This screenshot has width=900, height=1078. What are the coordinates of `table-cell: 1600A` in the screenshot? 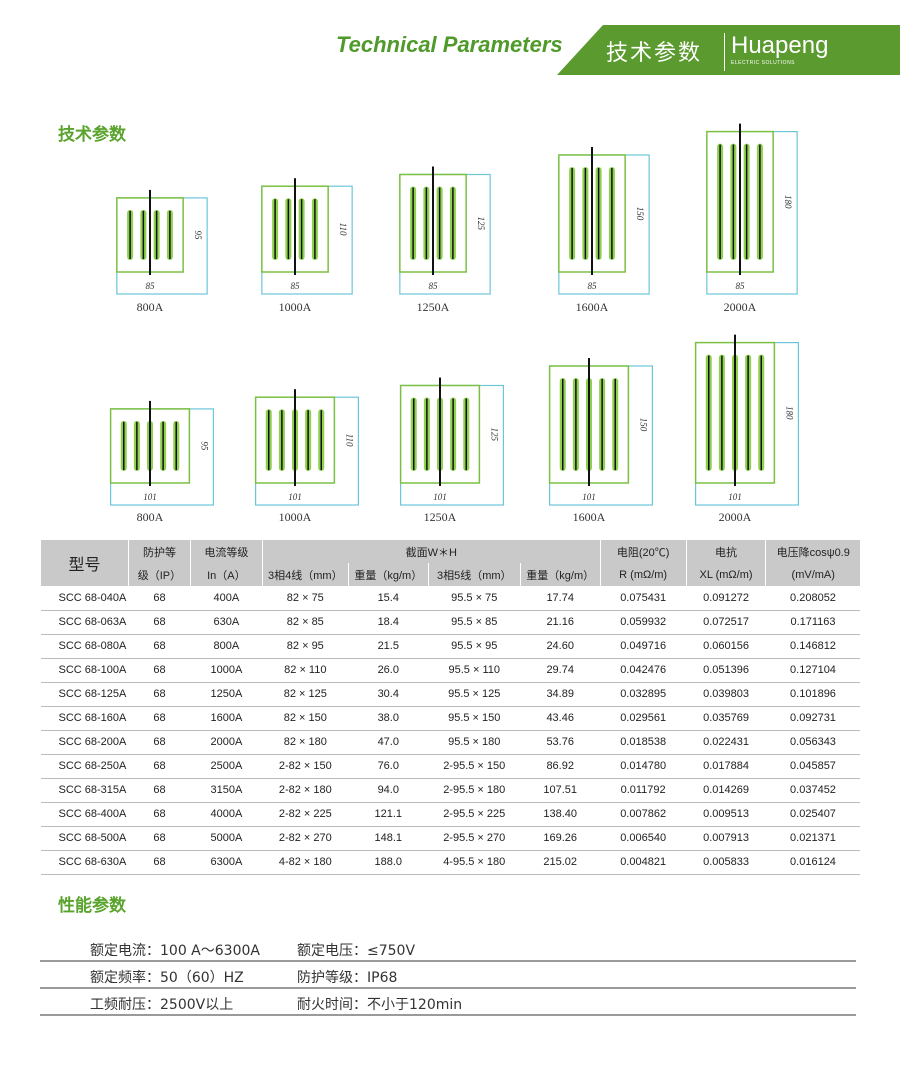 It's located at (226, 718).